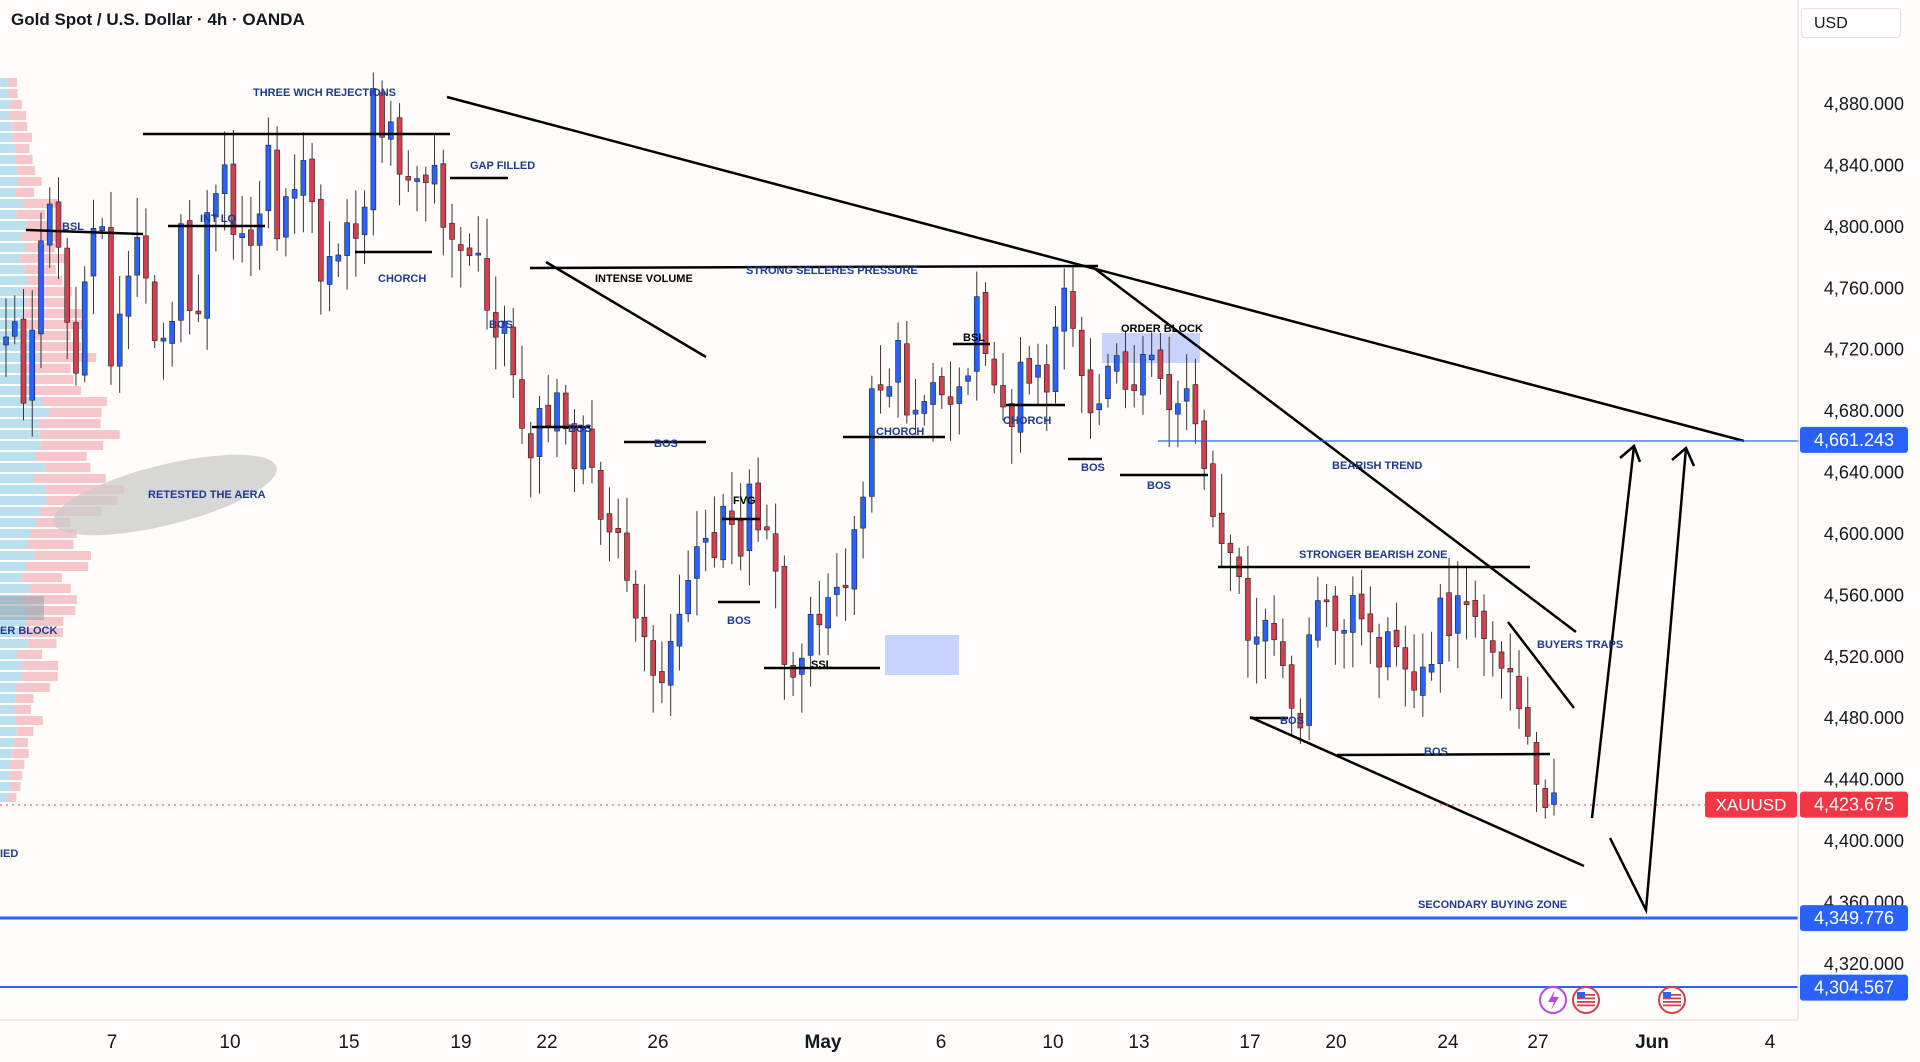 The width and height of the screenshot is (1920, 1062). Describe the element at coordinates (1335, 450) in the screenshot. I see `bearish-trend-line` at that location.